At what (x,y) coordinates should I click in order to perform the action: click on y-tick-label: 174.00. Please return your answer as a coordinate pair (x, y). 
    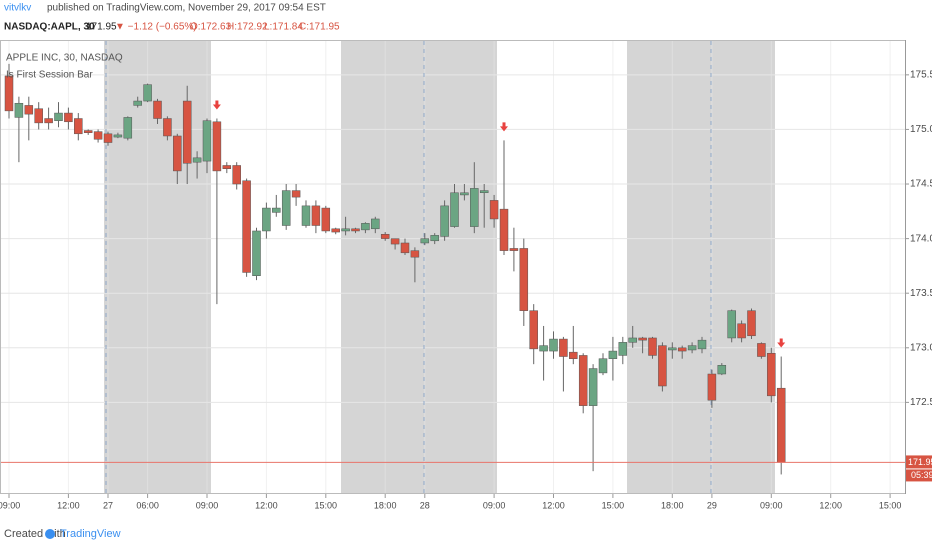
    Looking at the image, I should click on (921, 238).